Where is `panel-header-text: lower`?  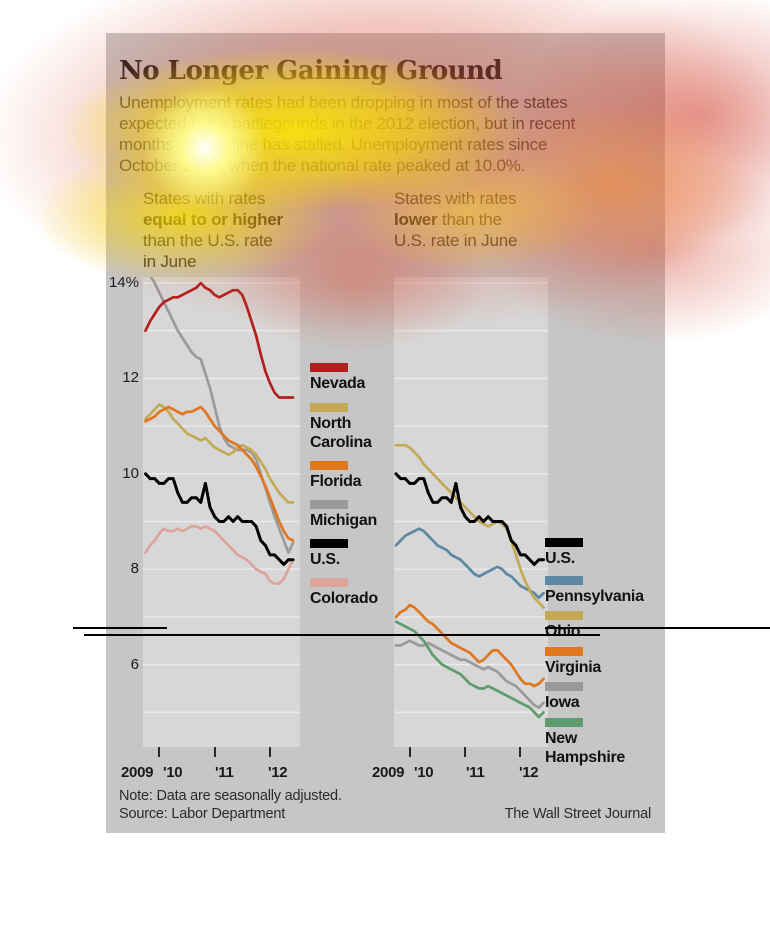
panel-header-text: lower is located at coordinates (416, 219).